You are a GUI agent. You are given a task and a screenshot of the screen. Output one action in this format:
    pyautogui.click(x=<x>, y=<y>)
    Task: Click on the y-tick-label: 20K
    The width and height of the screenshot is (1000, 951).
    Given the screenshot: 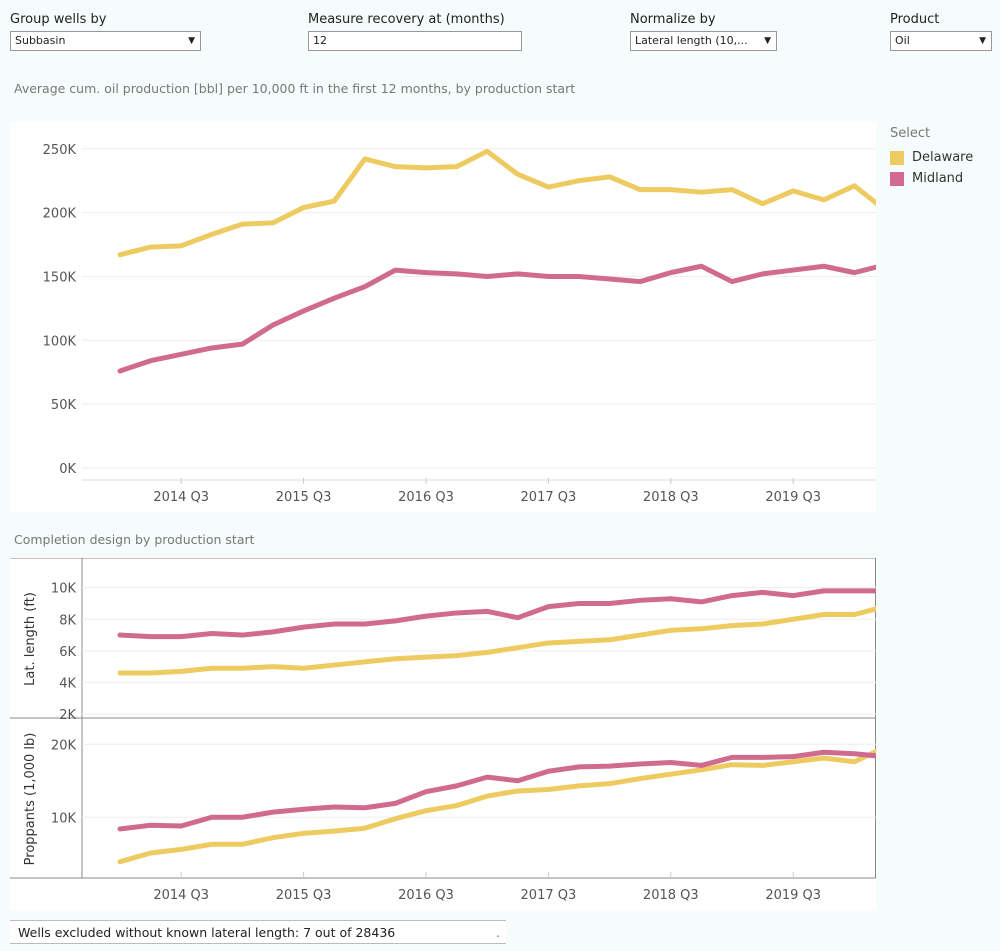 What is the action you would take?
    pyautogui.click(x=64, y=745)
    